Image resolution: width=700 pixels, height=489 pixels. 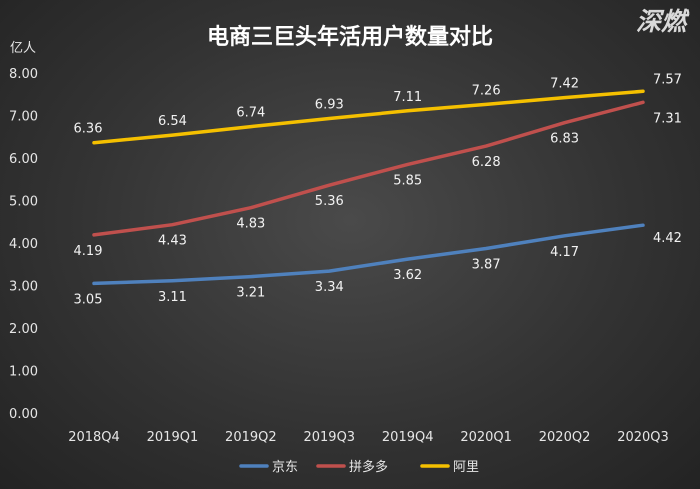 I want to click on x-tick-label: 2019Q2, so click(x=251, y=437).